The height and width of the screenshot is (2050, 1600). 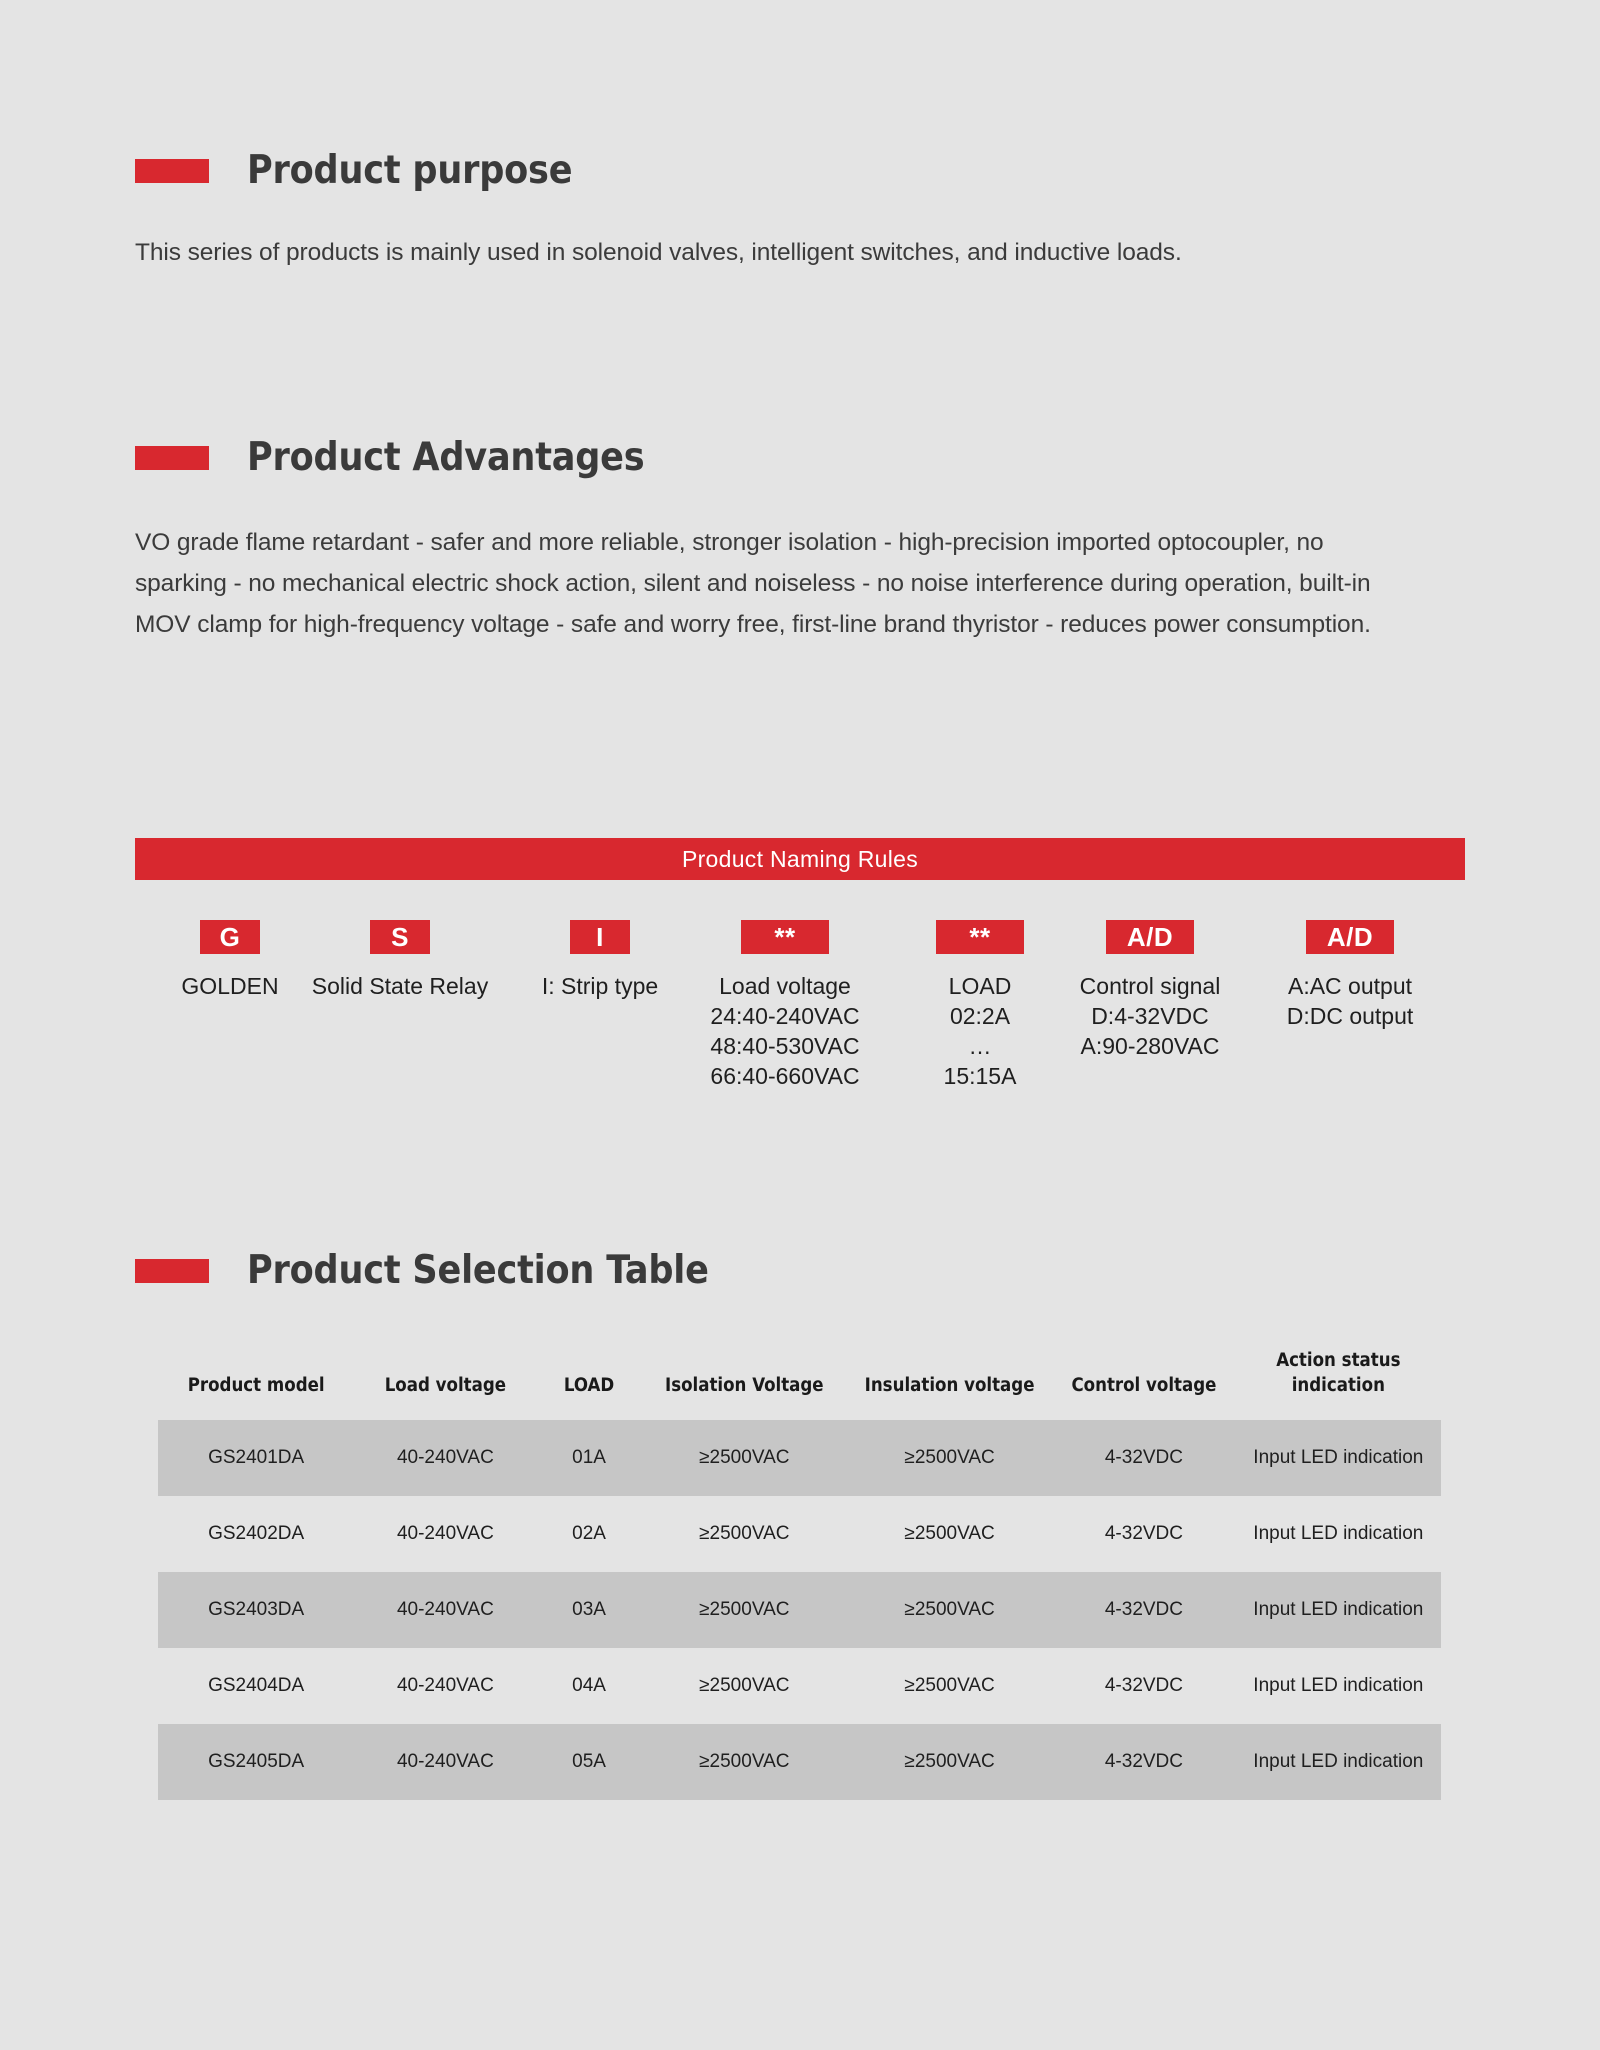 I want to click on page-title-product-selection-table: Product Selection Table, so click(x=478, y=1270).